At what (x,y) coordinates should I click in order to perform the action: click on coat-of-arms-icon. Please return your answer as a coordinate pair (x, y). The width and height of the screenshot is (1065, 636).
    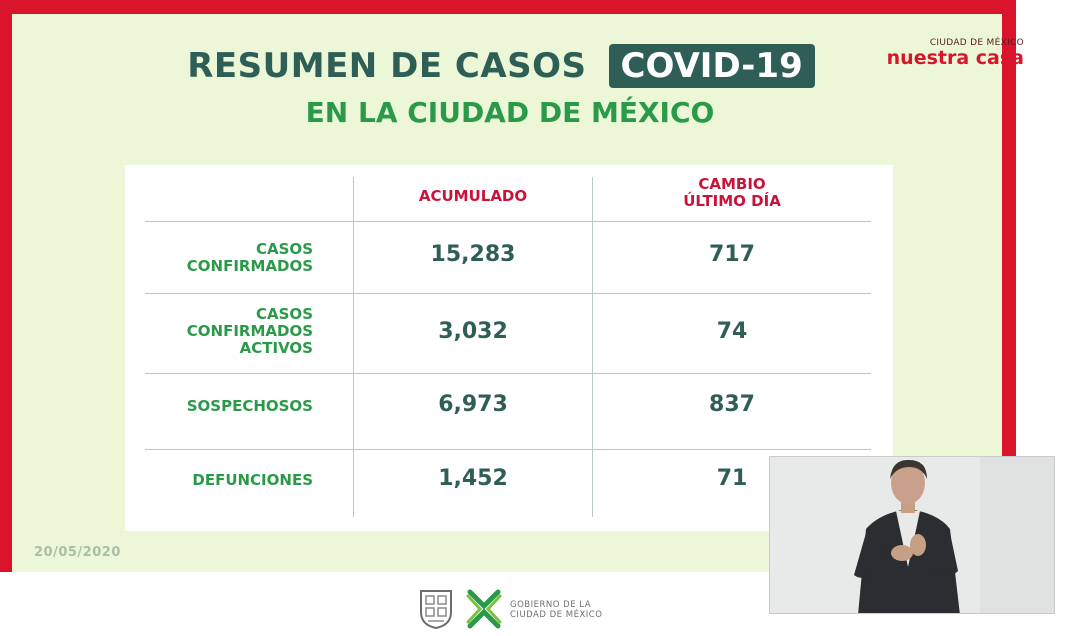
    Looking at the image, I should click on (436, 610).